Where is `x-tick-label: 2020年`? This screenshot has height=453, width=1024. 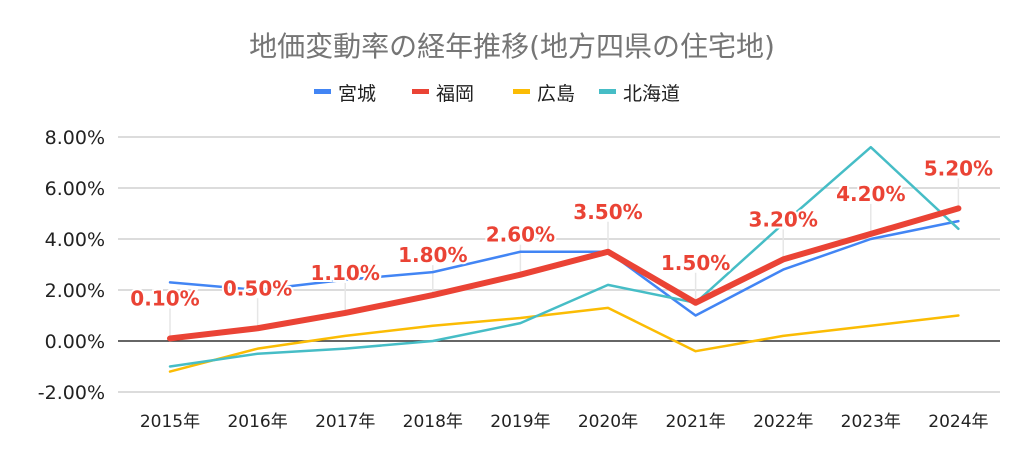 x-tick-label: 2020年 is located at coordinates (608, 422).